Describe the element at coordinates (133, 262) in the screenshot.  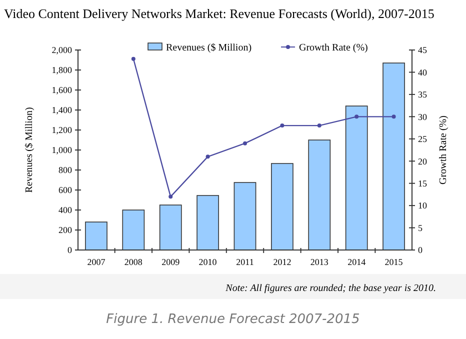
I see `x-tick-label: 2008` at that location.